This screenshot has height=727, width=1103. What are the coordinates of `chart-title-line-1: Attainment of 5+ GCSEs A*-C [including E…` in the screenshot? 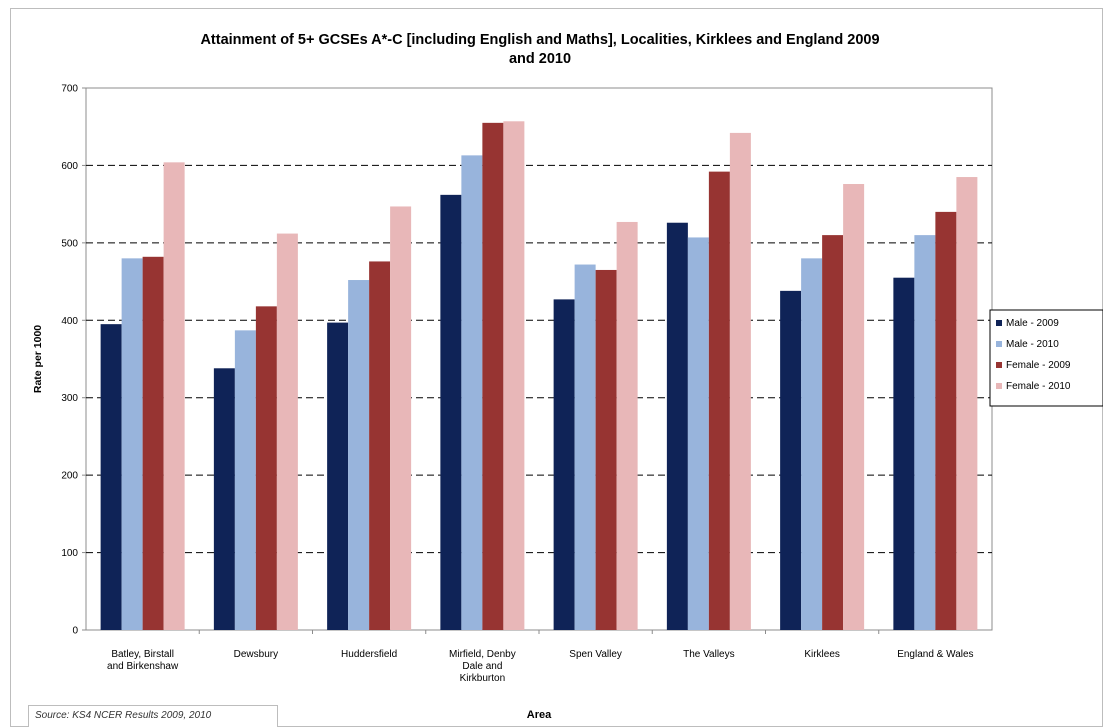 It's located at (539, 40).